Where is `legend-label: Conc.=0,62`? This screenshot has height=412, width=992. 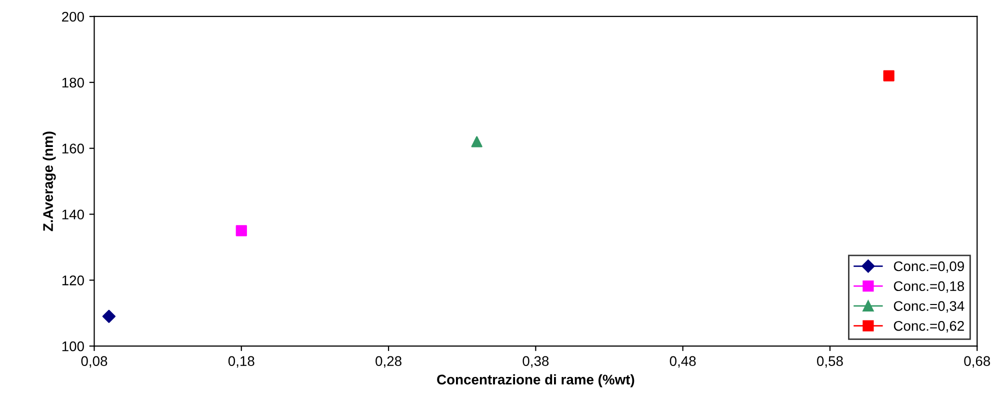 legend-label: Conc.=0,62 is located at coordinates (929, 326).